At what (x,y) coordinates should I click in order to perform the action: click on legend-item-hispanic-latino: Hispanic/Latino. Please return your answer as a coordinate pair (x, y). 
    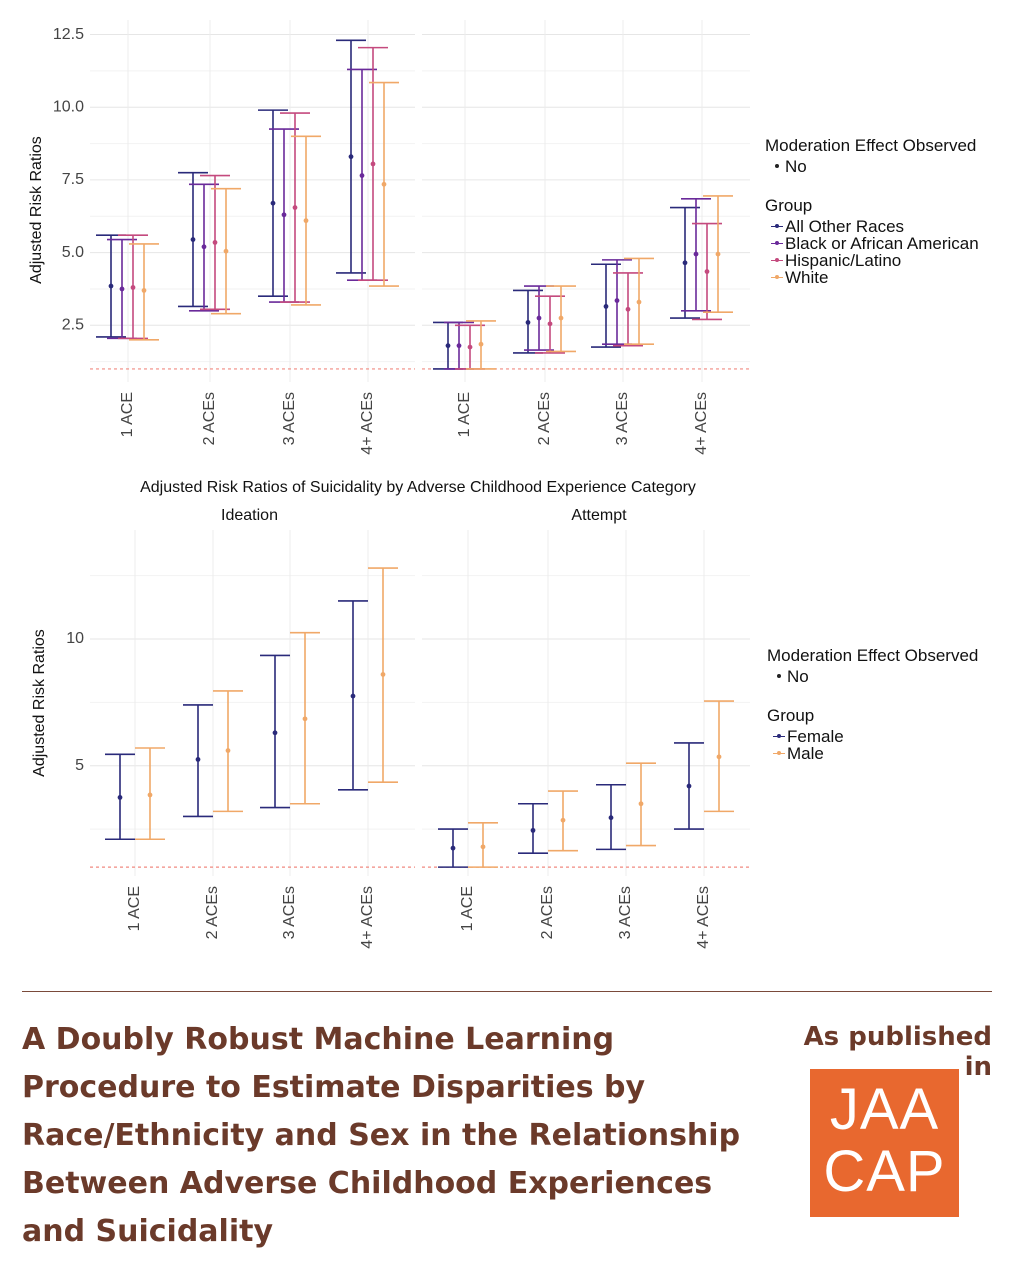
    Looking at the image, I should click on (872, 260).